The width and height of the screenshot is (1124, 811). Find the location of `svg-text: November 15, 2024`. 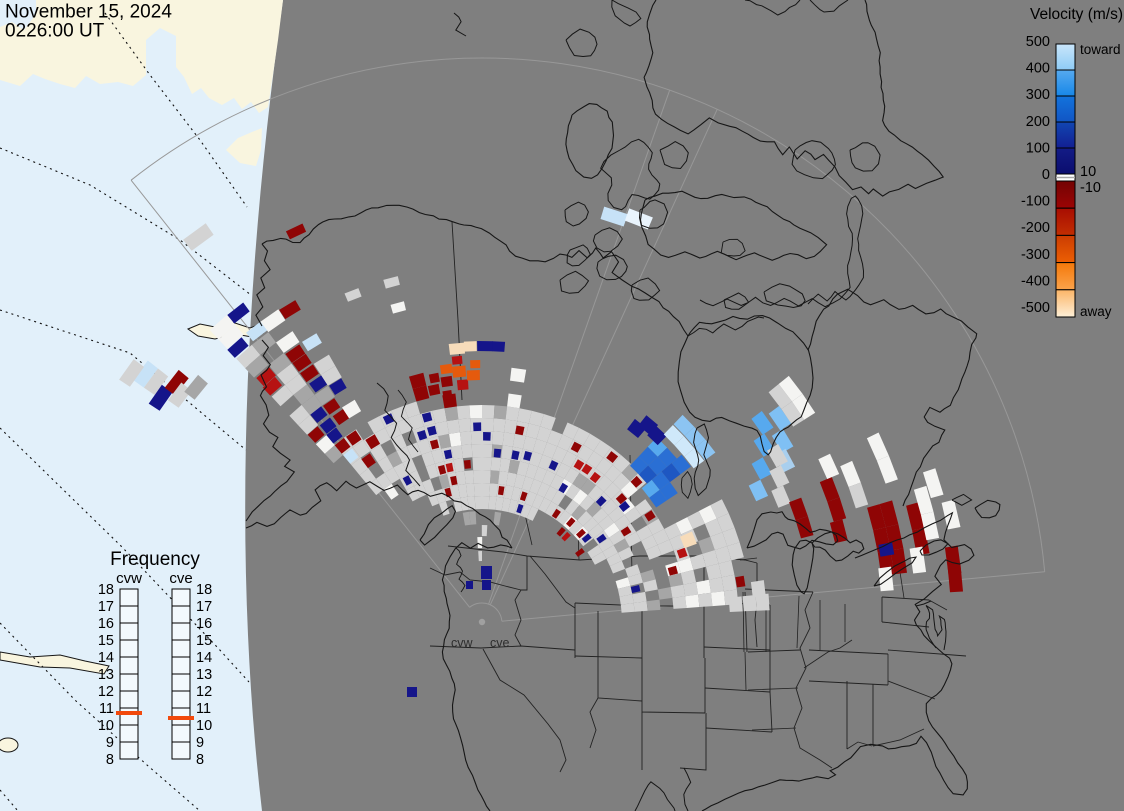

svg-text: November 15, 2024 is located at coordinates (88, 12).